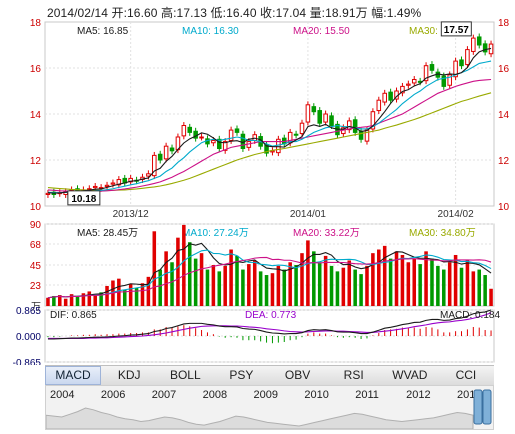 This screenshot has width=515, height=434. I want to click on price-legend-entry: MA20: 15.50, so click(321, 31).